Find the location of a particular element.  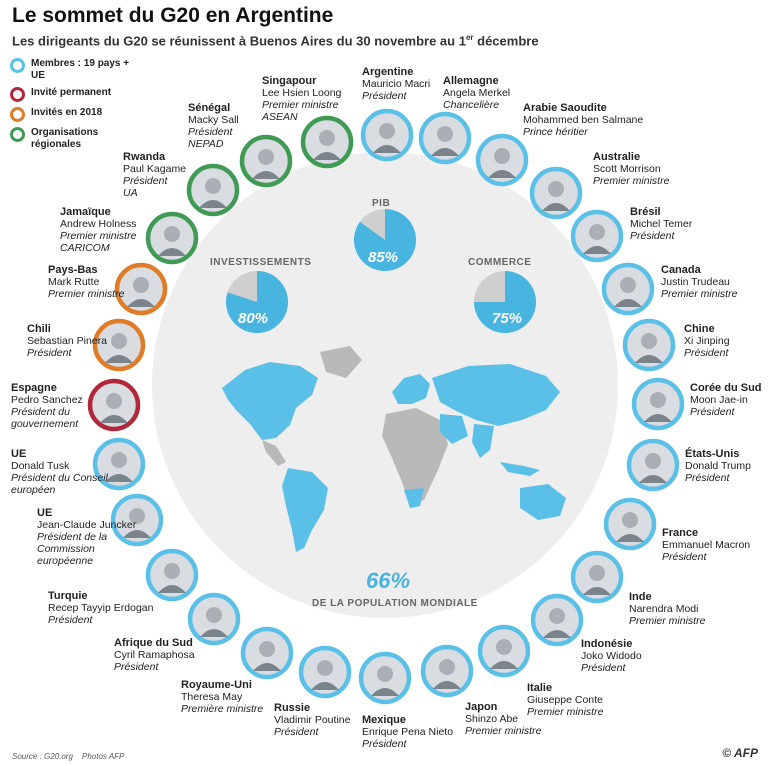

leader-role: Première ministre is located at coordinates (222, 709).